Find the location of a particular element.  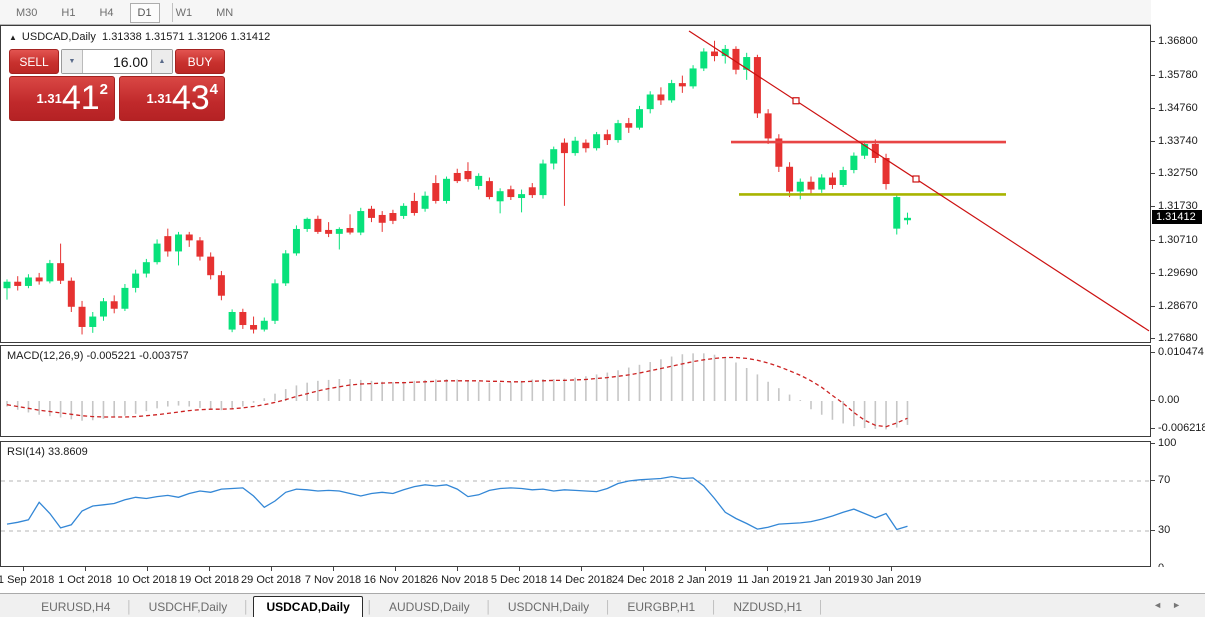

tab-usdchf-daily: USDCHF,Daily is located at coordinates (188, 607).